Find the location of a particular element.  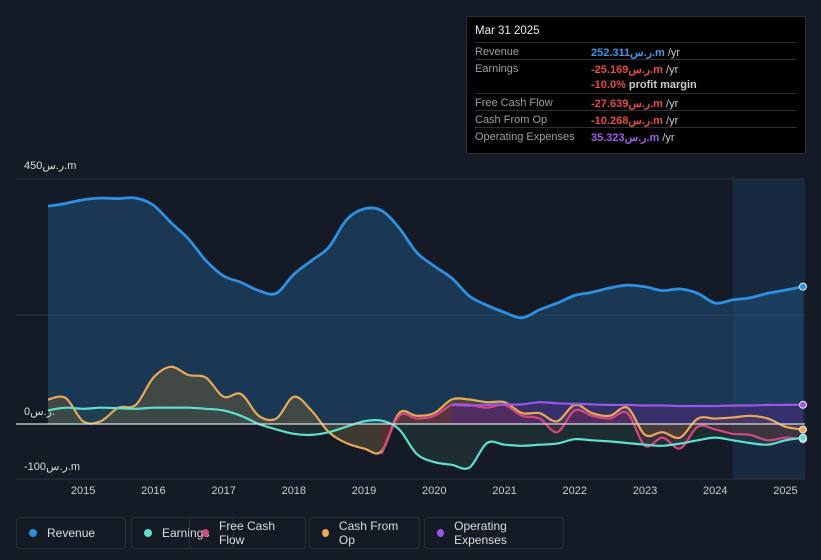

y-tick-label-bottom: -100ر.س.m is located at coordinates (52, 467).